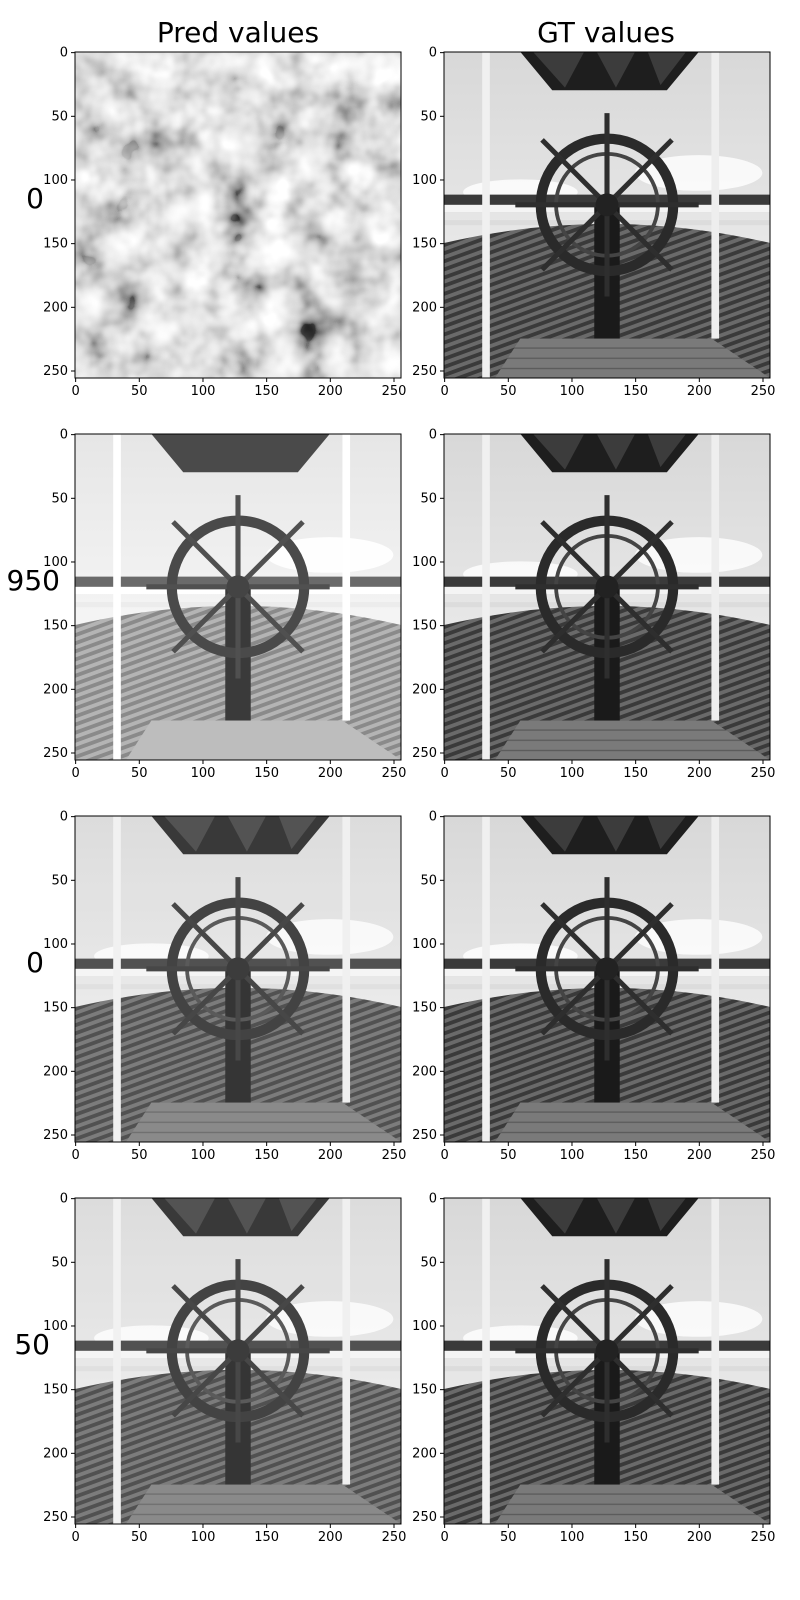  I want to click on row-label-2: 950, so click(33, 580).